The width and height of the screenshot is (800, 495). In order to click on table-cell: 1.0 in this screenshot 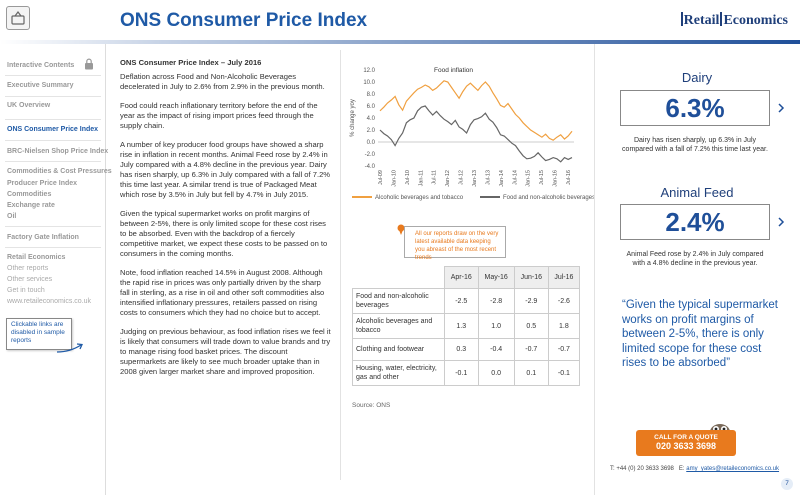, I will do `click(496, 326)`.